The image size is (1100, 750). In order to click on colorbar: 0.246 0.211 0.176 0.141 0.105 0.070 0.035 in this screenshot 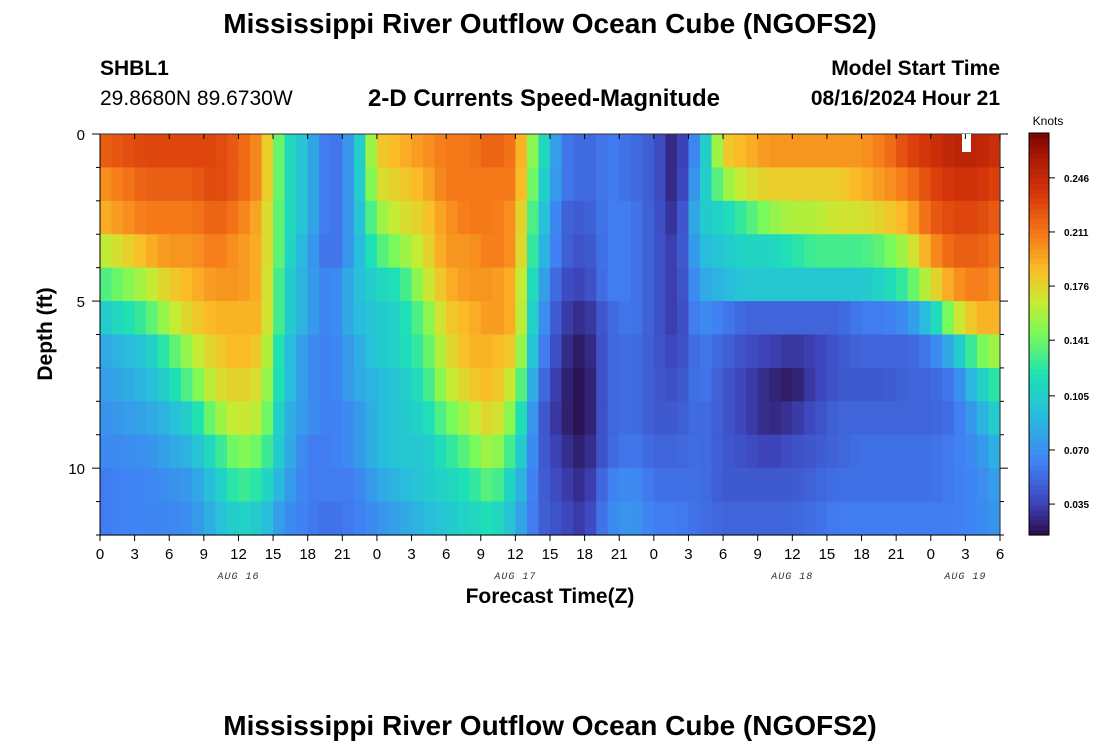, I will do `click(1058, 334)`.